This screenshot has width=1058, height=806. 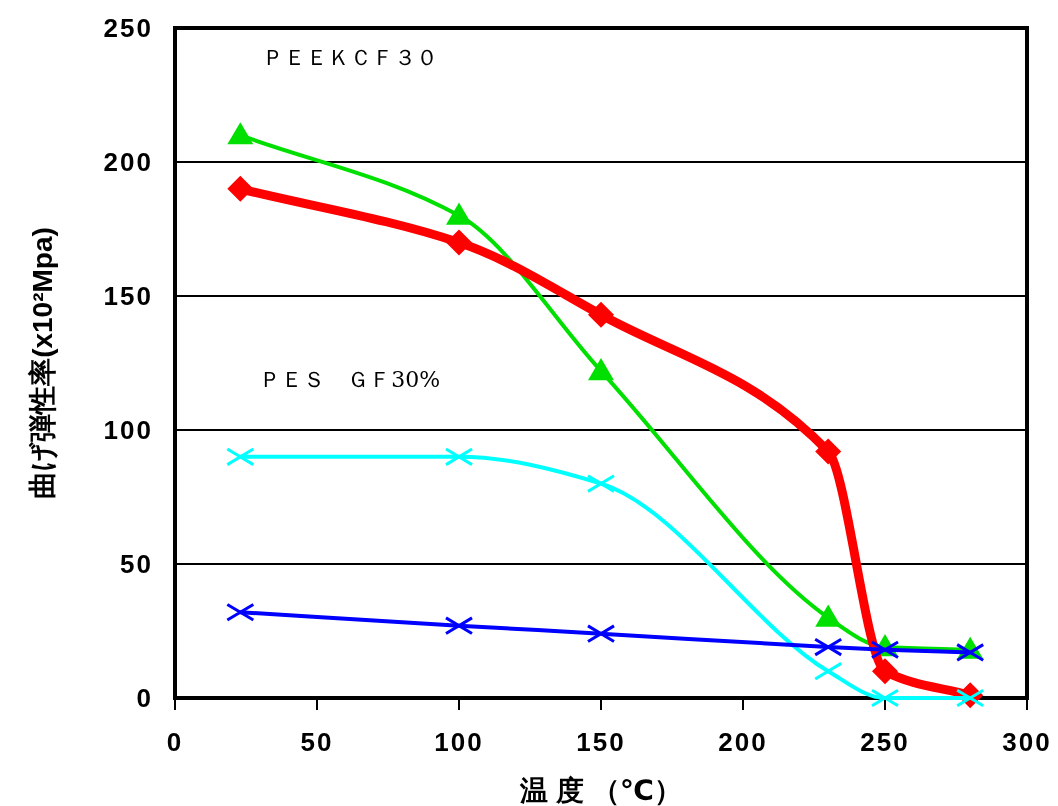 I want to click on x-tick-label: 250, so click(x=885, y=742).